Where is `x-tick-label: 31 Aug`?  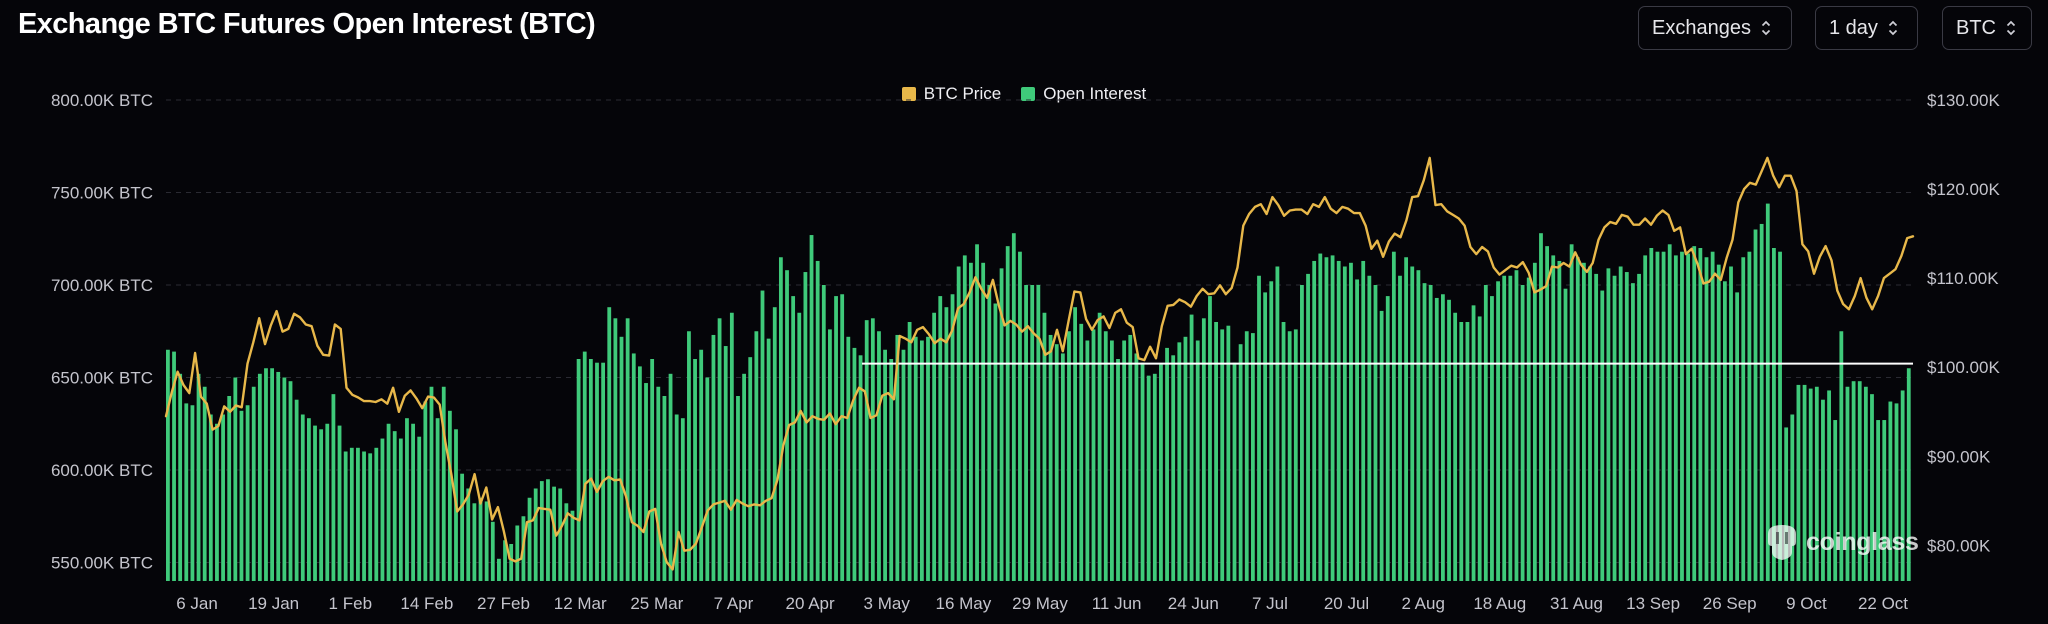 x-tick-label: 31 Aug is located at coordinates (1576, 603).